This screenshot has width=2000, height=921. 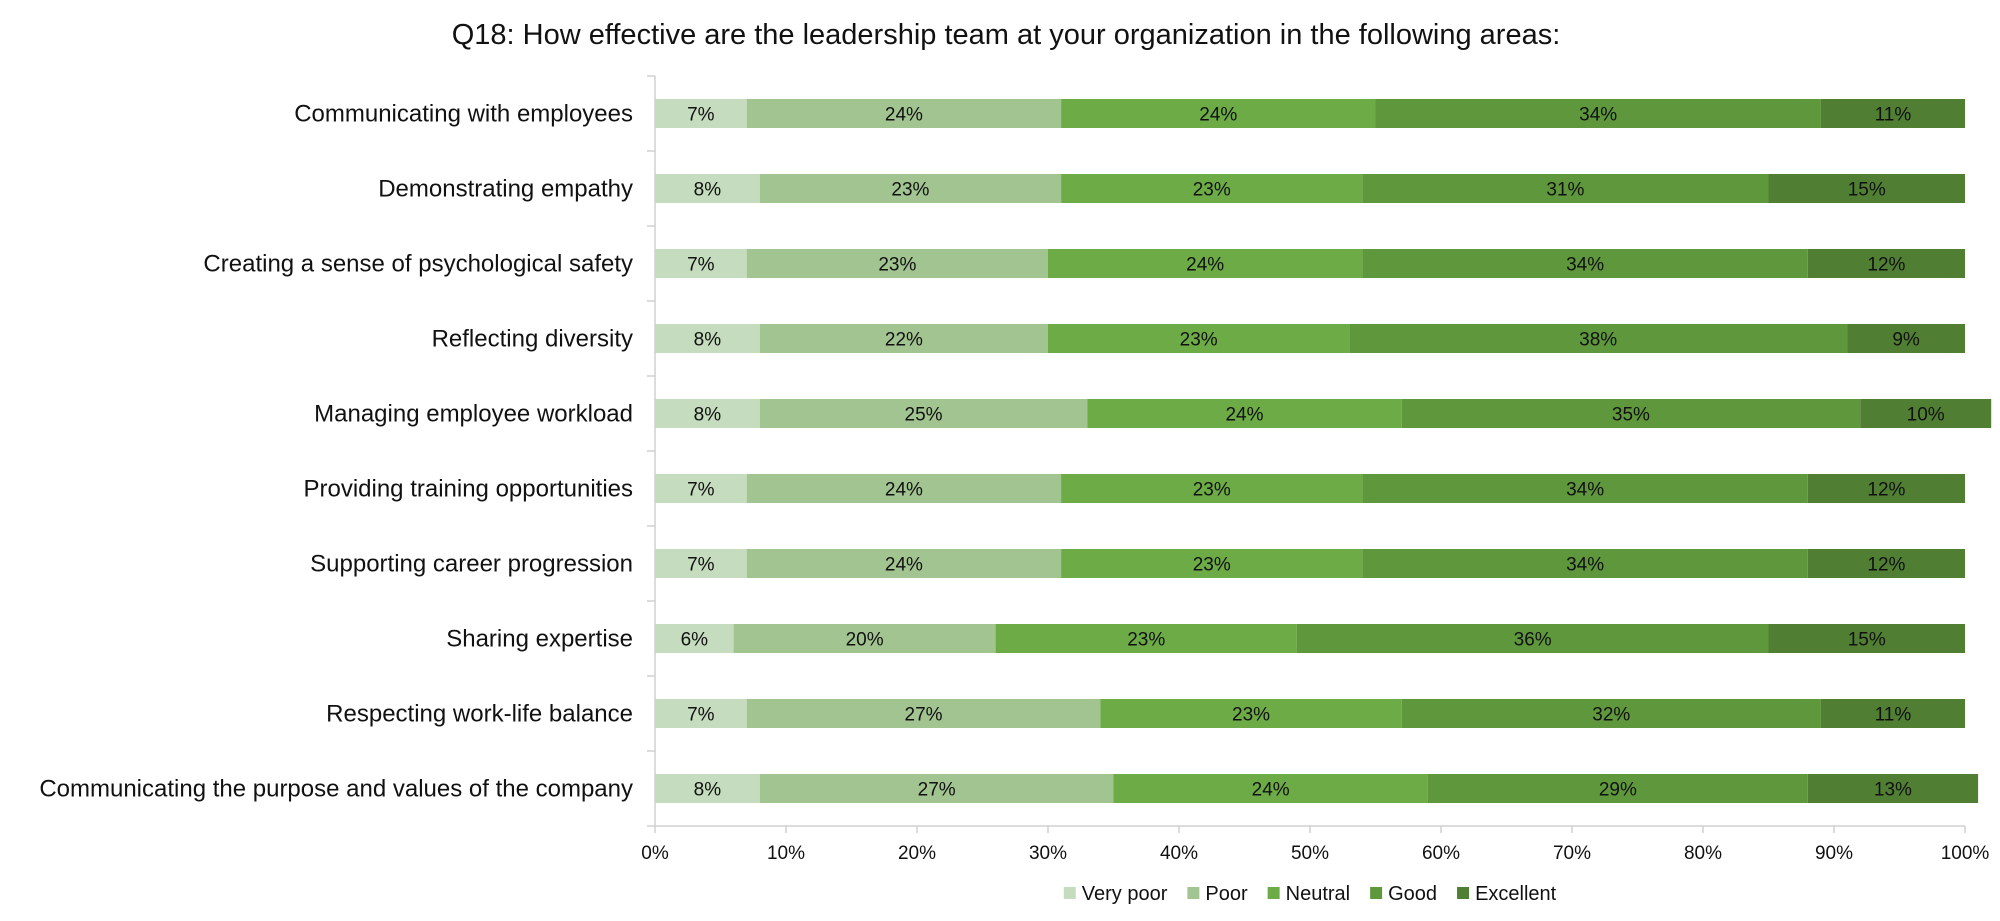 What do you see at coordinates (532, 339) in the screenshot?
I see `category-label: Reflecting diversity` at bounding box center [532, 339].